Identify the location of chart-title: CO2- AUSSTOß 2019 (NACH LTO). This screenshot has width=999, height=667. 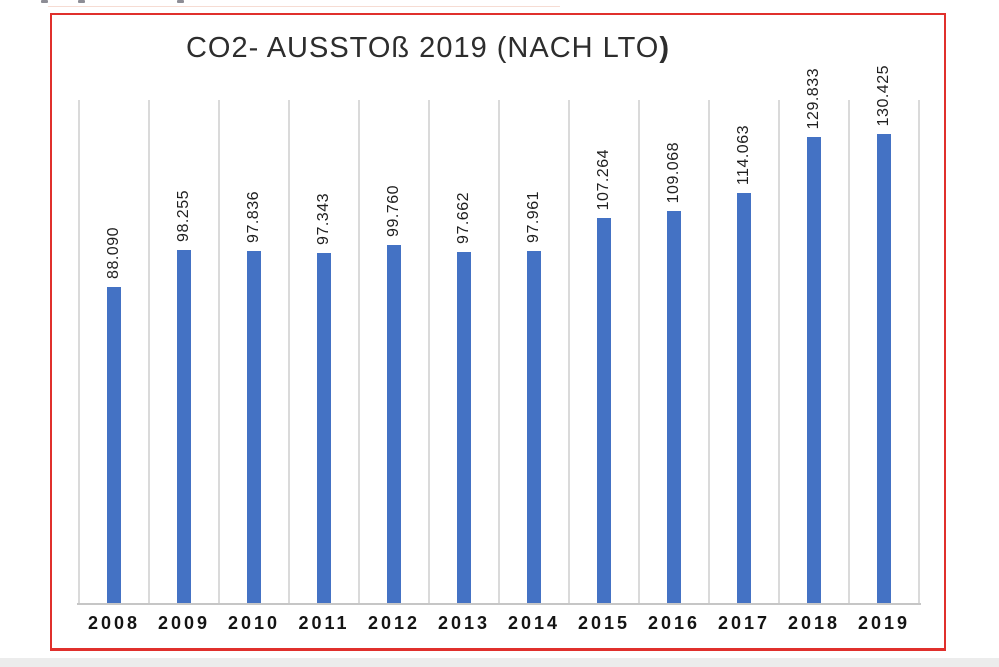
(428, 48).